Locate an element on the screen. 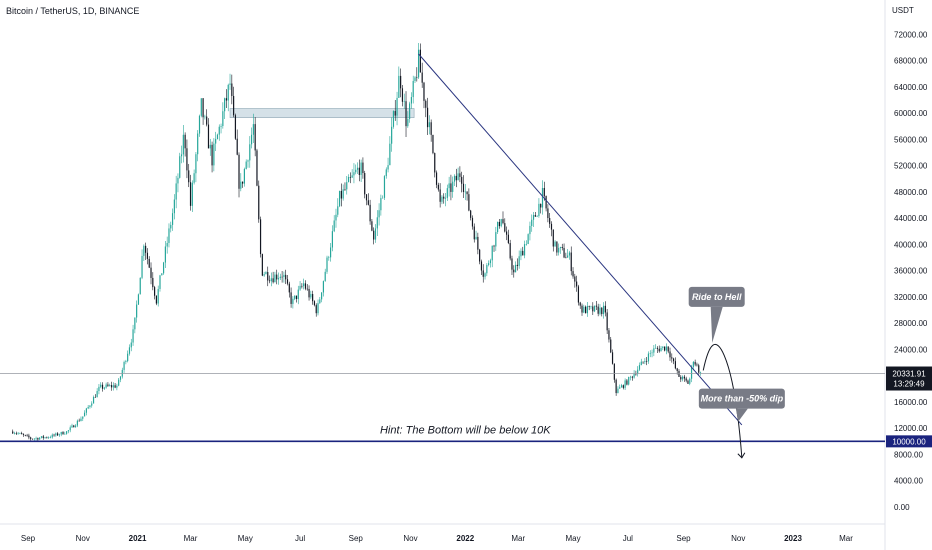 Image resolution: width=932 pixels, height=550 pixels. y-tick-label: 56000.00 is located at coordinates (911, 139).